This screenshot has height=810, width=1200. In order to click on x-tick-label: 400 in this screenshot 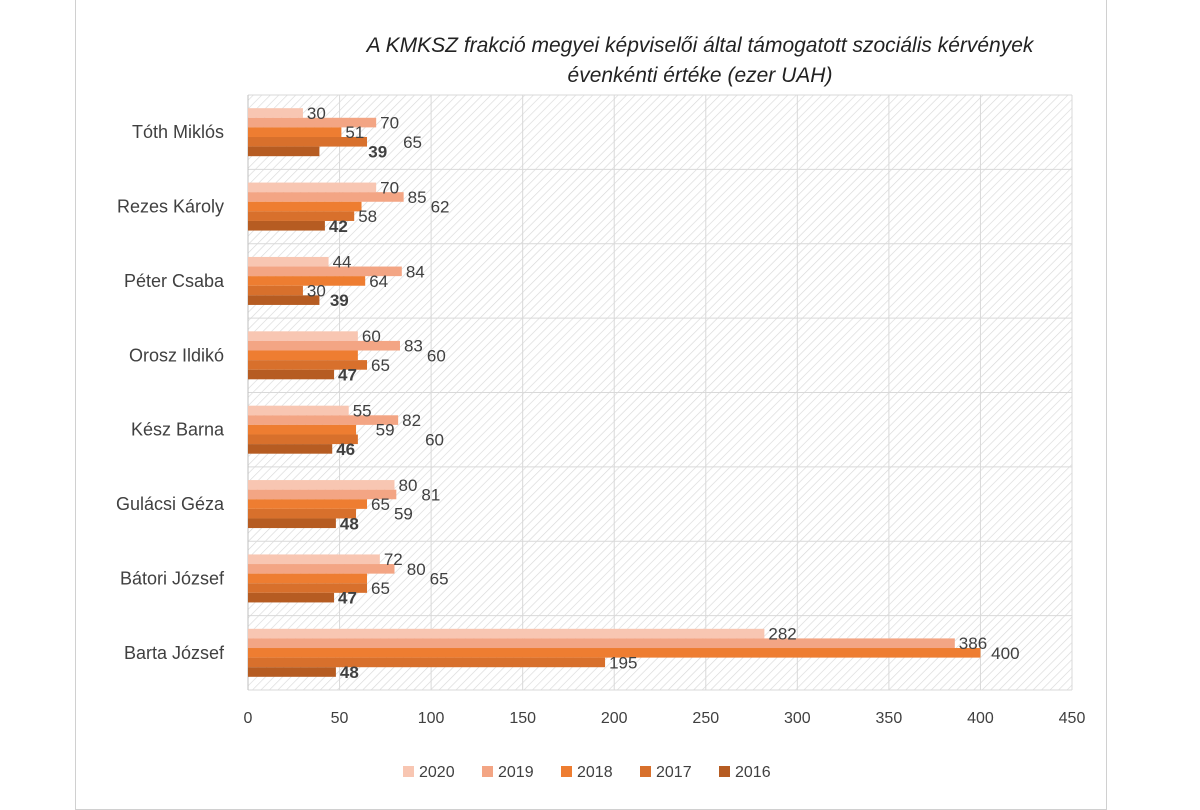, I will do `click(980, 718)`.